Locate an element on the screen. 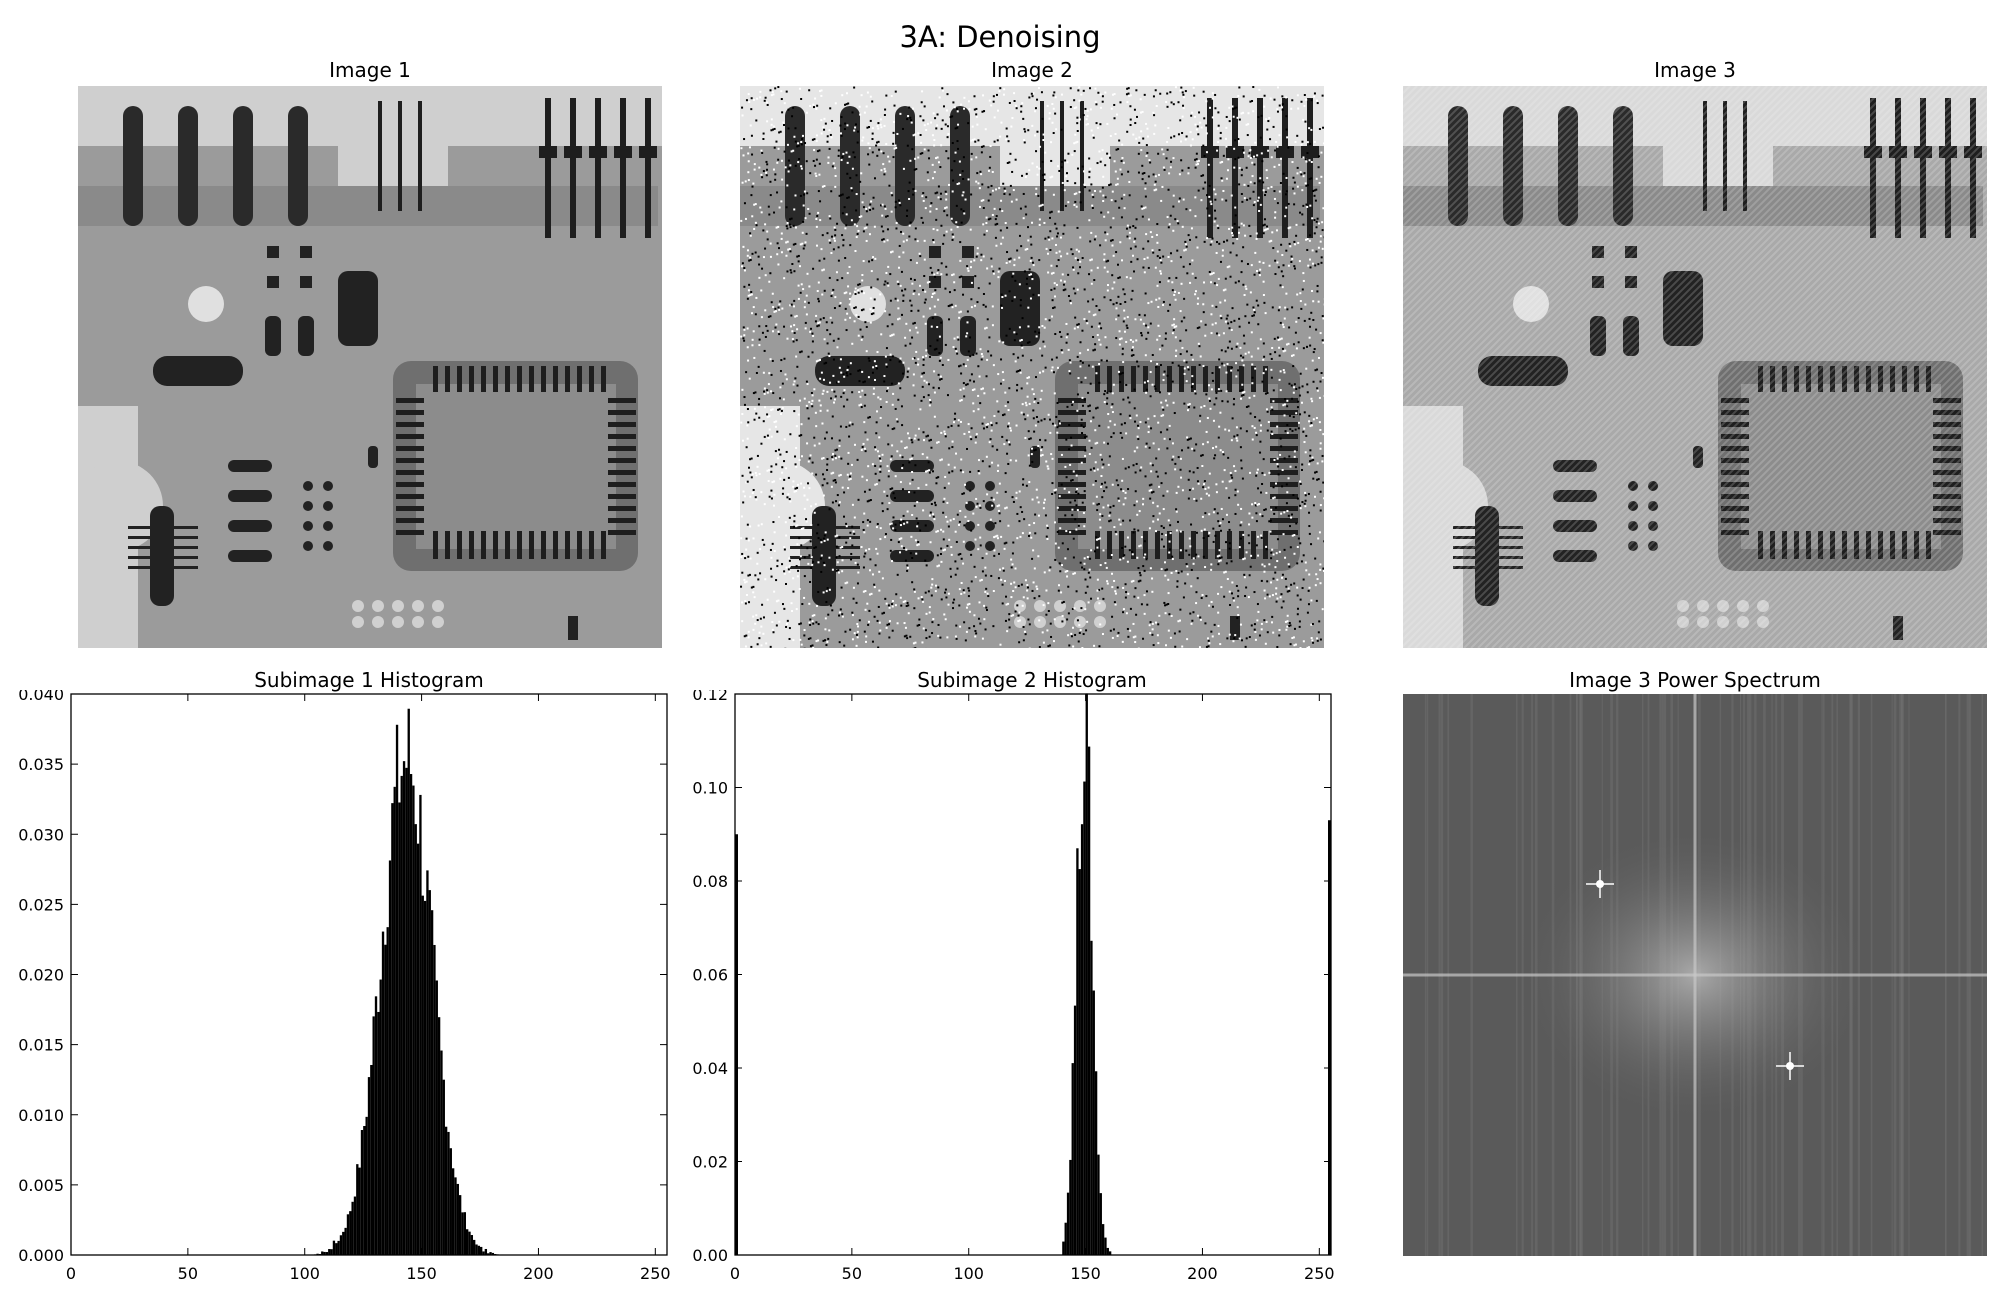 Image resolution: width=2000 pixels, height=1291 pixels. spectrum-title: Image 3 Power Spectrum is located at coordinates (1695, 680).